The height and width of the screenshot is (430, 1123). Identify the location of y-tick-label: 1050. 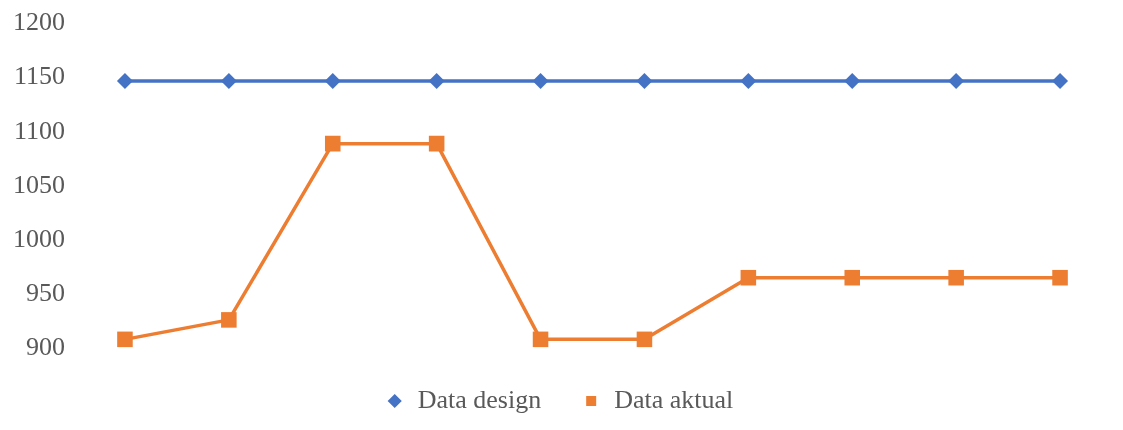
(39, 184).